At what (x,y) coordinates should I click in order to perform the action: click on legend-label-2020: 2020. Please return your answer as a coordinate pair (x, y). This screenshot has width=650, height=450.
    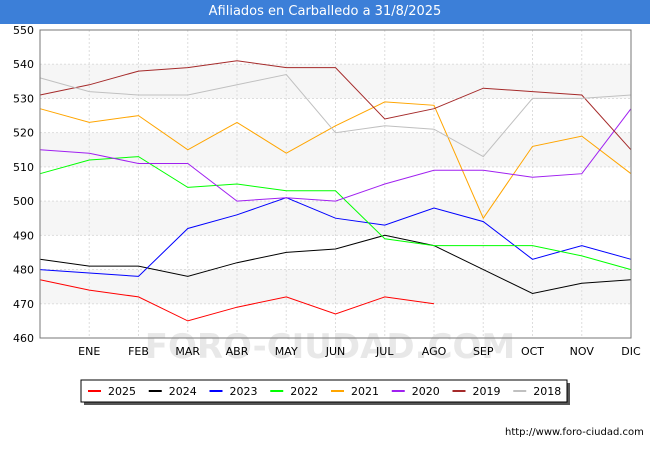
    Looking at the image, I should click on (426, 391).